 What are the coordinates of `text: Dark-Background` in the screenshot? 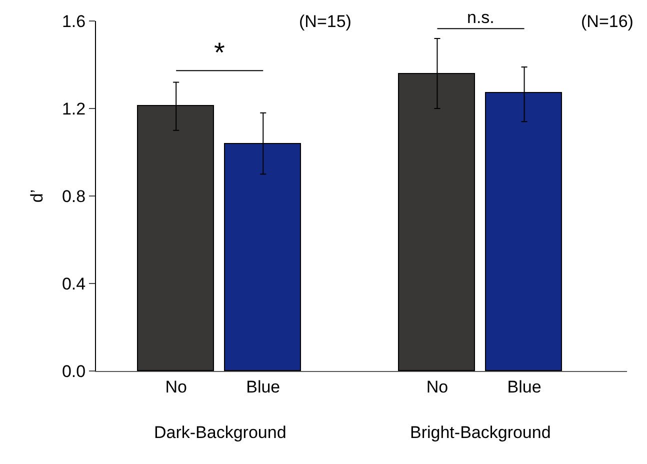 It's located at (220, 432).